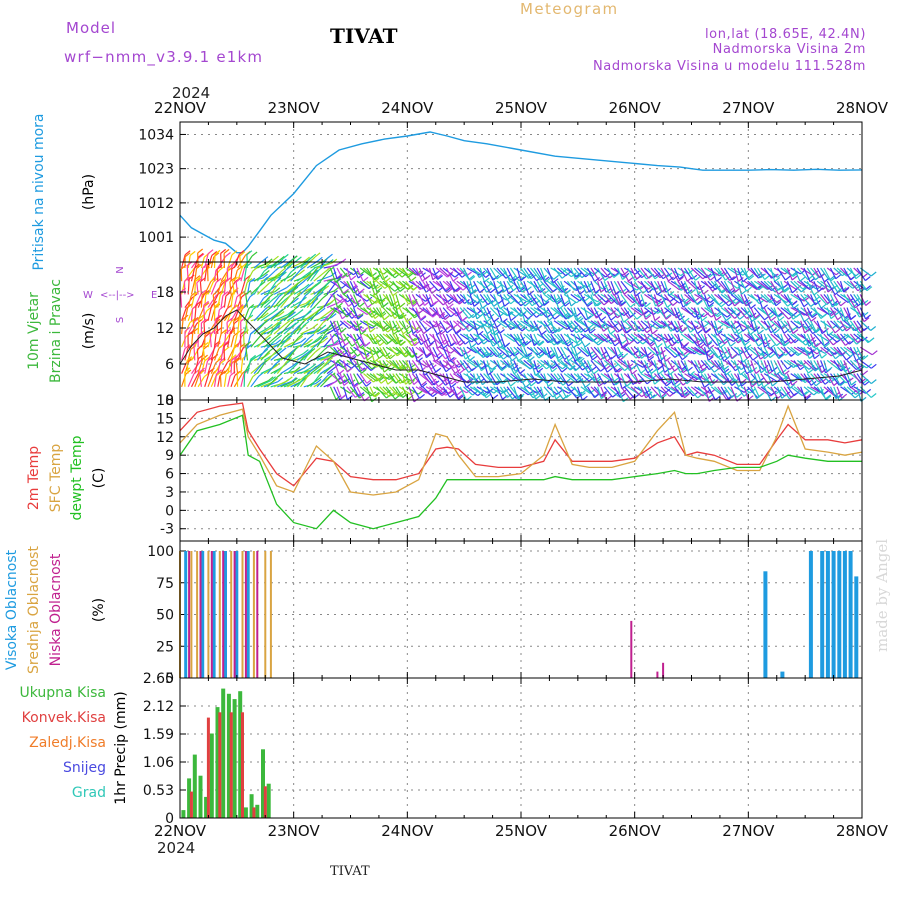 The image size is (900, 900). I want to click on y-tick-label: 50, so click(165, 616).